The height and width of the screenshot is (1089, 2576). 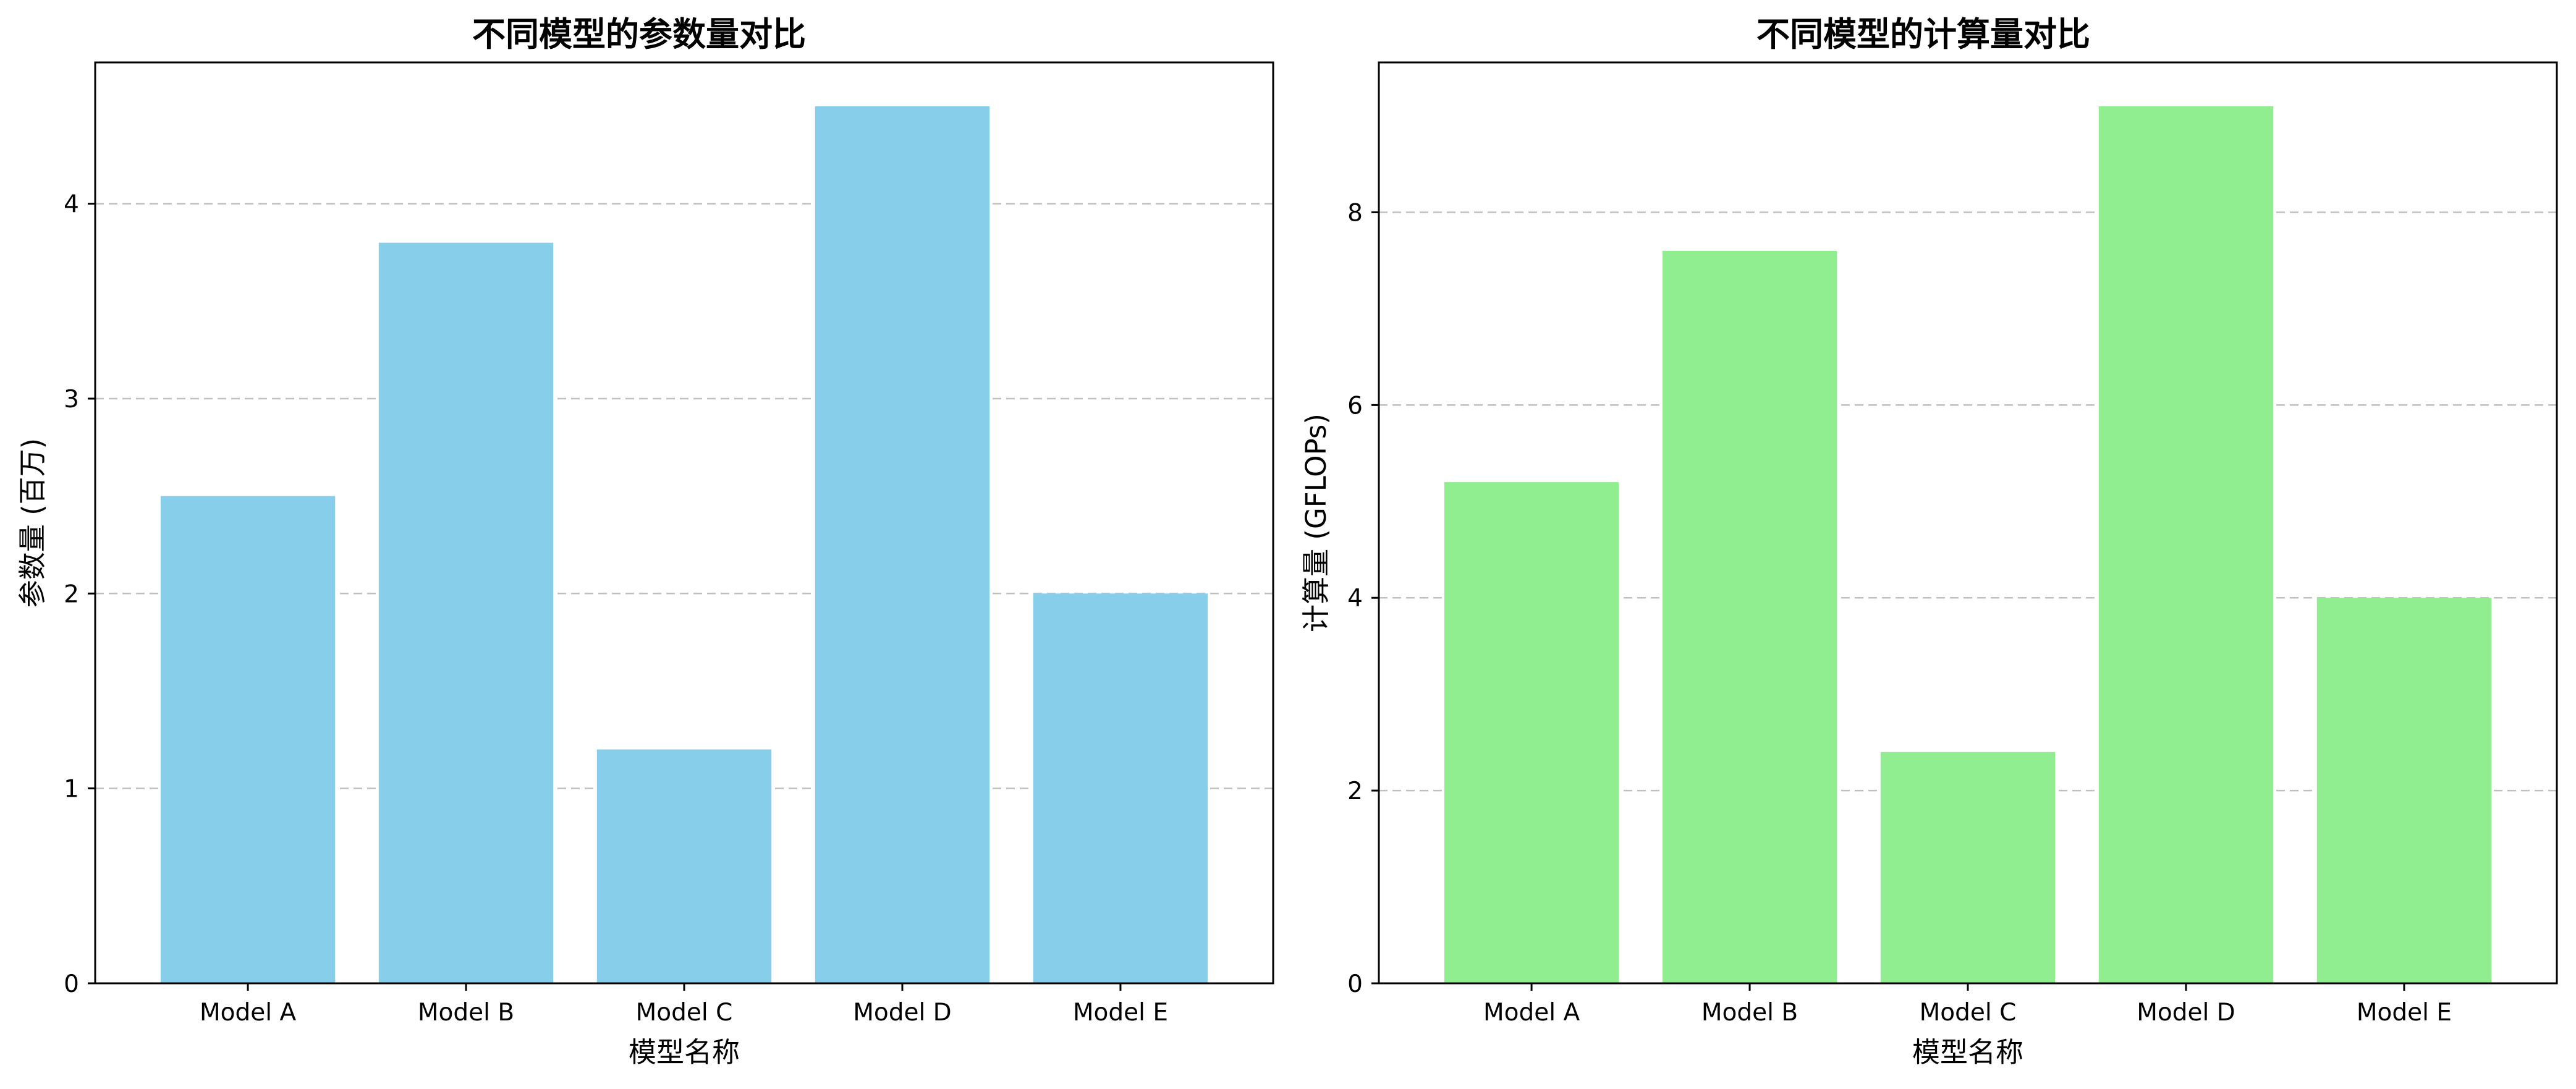 What do you see at coordinates (1967, 1052) in the screenshot?
I see `compute-chart-x-axis-label: 模型名称` at bounding box center [1967, 1052].